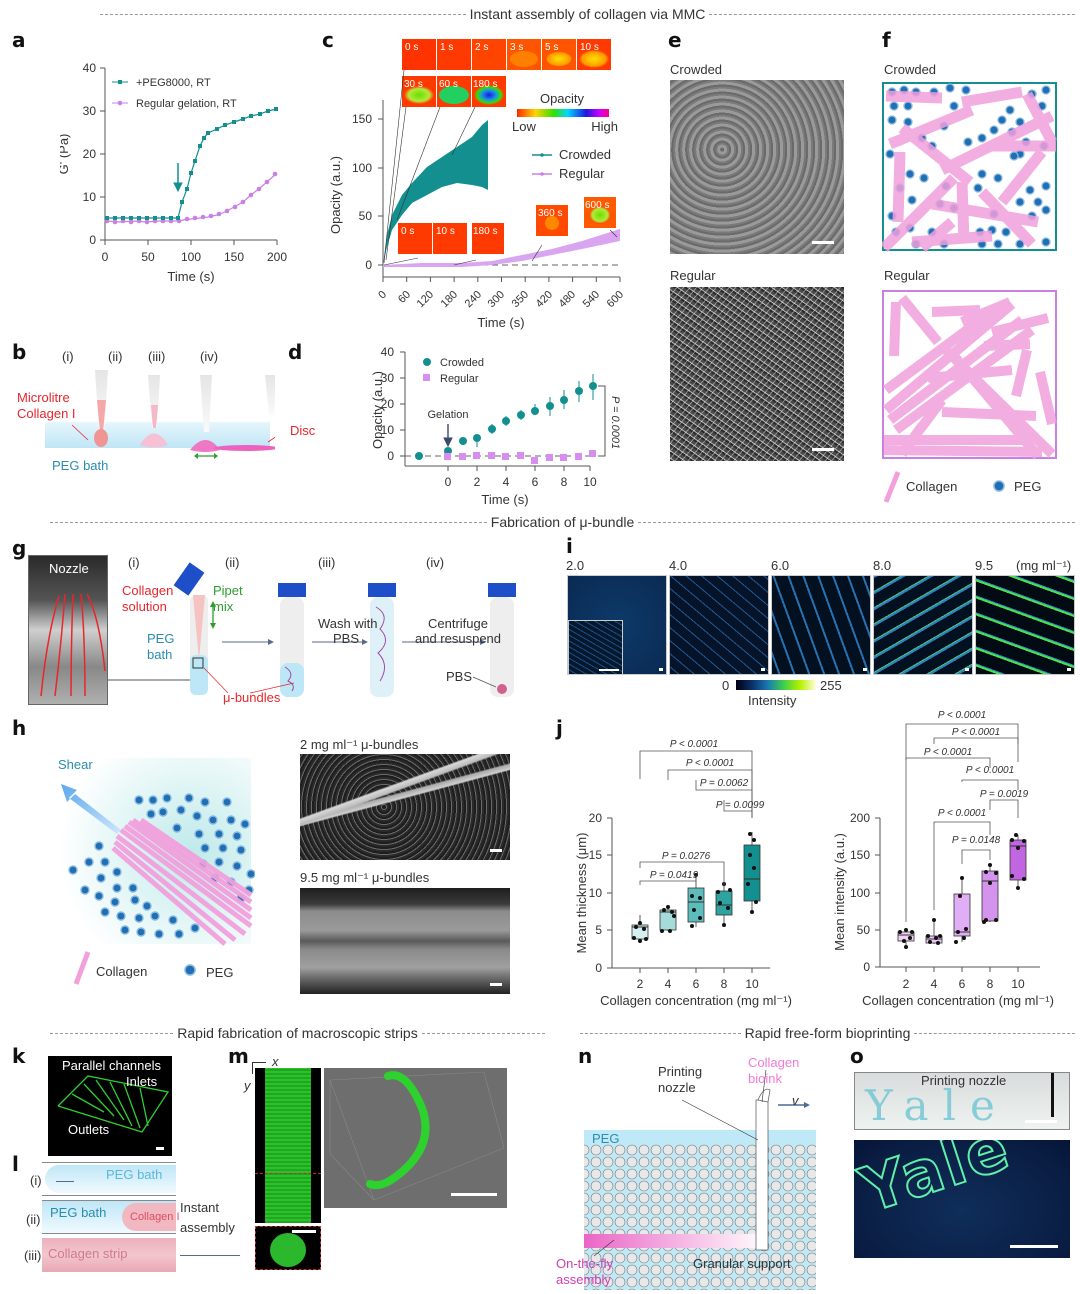 This screenshot has height=1294, width=1080. Describe the element at coordinates (776, 685) in the screenshot. I see `intensity-colorbar` at that location.